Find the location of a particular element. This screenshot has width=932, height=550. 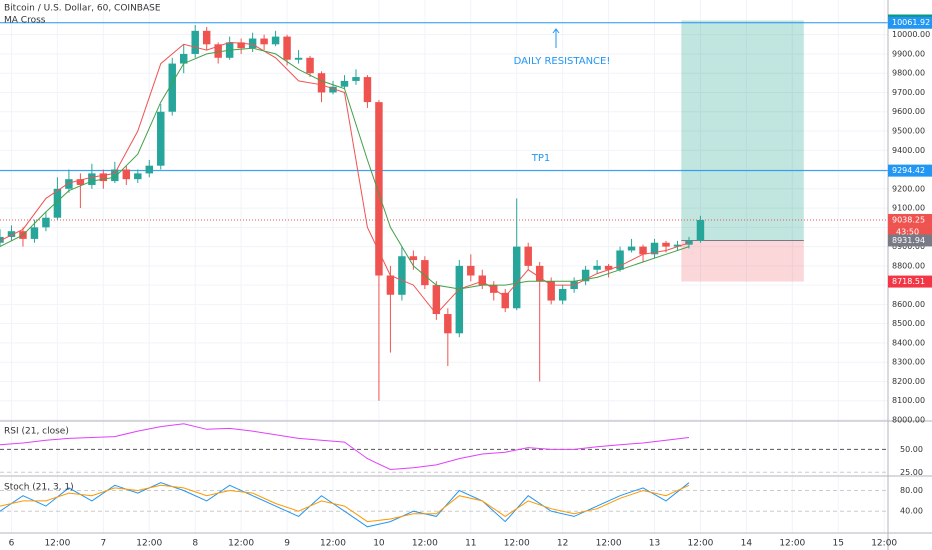

indicator-name: MA Cross is located at coordinates (25, 21).